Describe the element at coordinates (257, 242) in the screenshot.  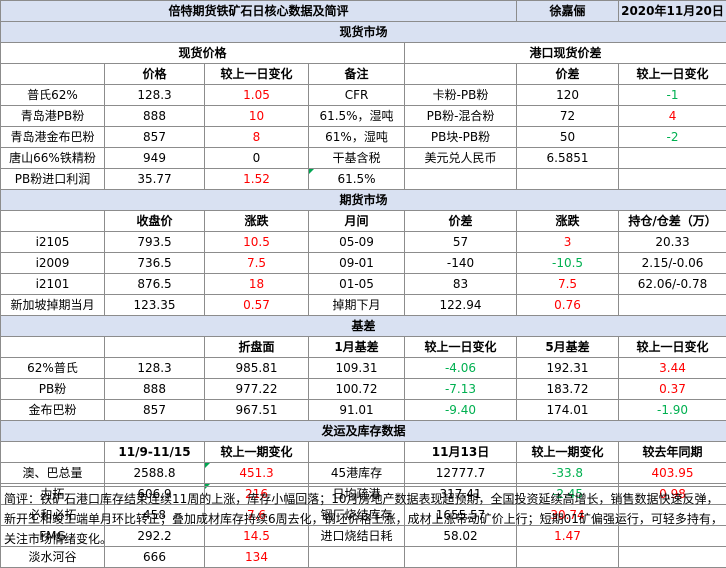
I see `cell: 10.5` at that location.